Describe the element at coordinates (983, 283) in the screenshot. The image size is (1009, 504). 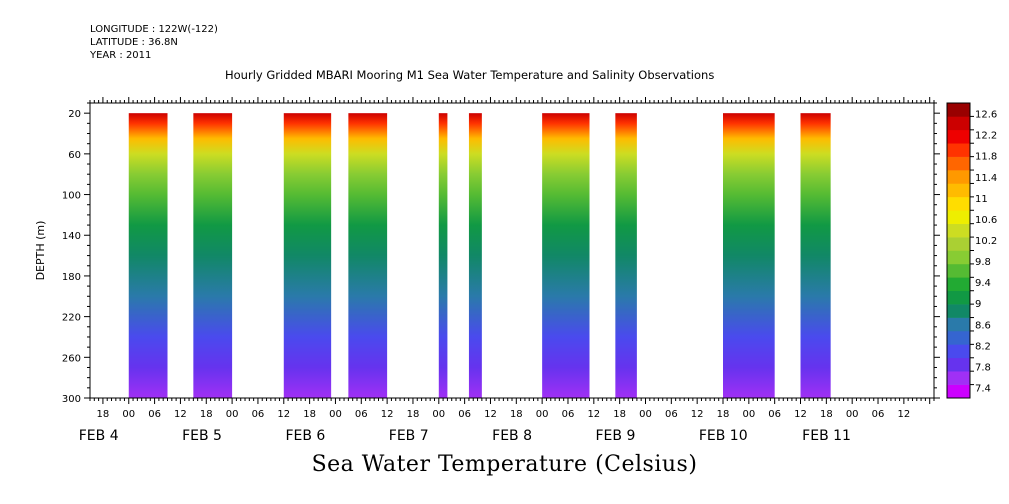
I see `colorbar-label: 9.4` at that location.